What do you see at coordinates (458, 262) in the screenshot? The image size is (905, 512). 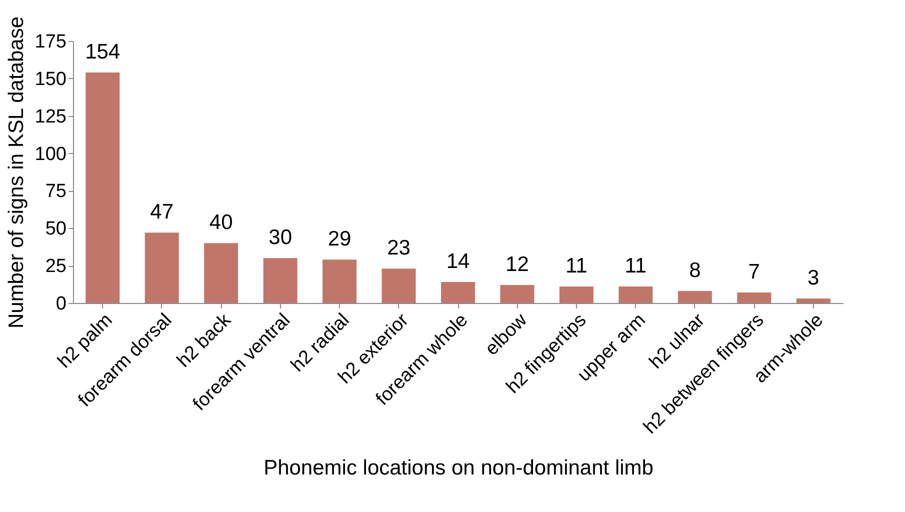 I see `data-label: 14` at bounding box center [458, 262].